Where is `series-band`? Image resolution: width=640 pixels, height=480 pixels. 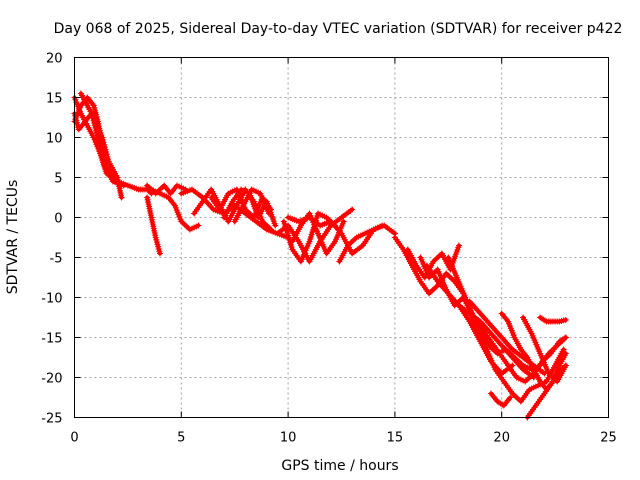
series-band is located at coordinates (175, 209).